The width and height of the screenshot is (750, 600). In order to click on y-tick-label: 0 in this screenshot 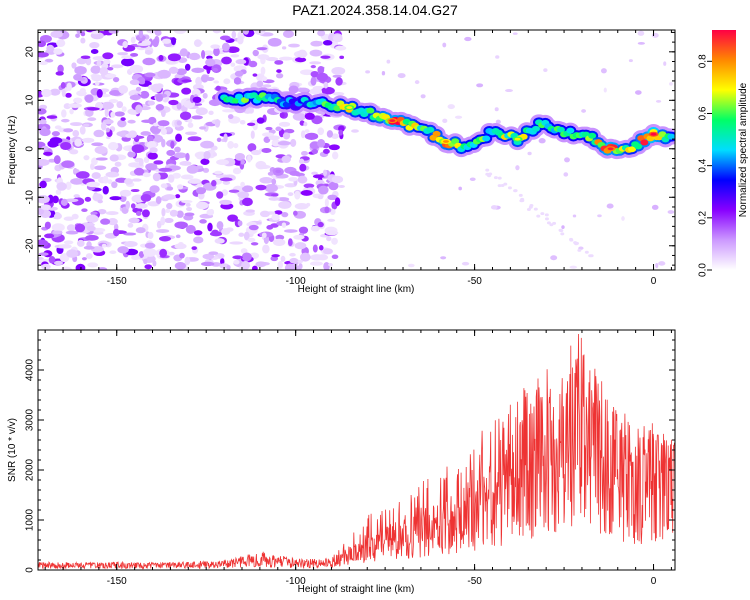, I will do `click(30, 149)`.